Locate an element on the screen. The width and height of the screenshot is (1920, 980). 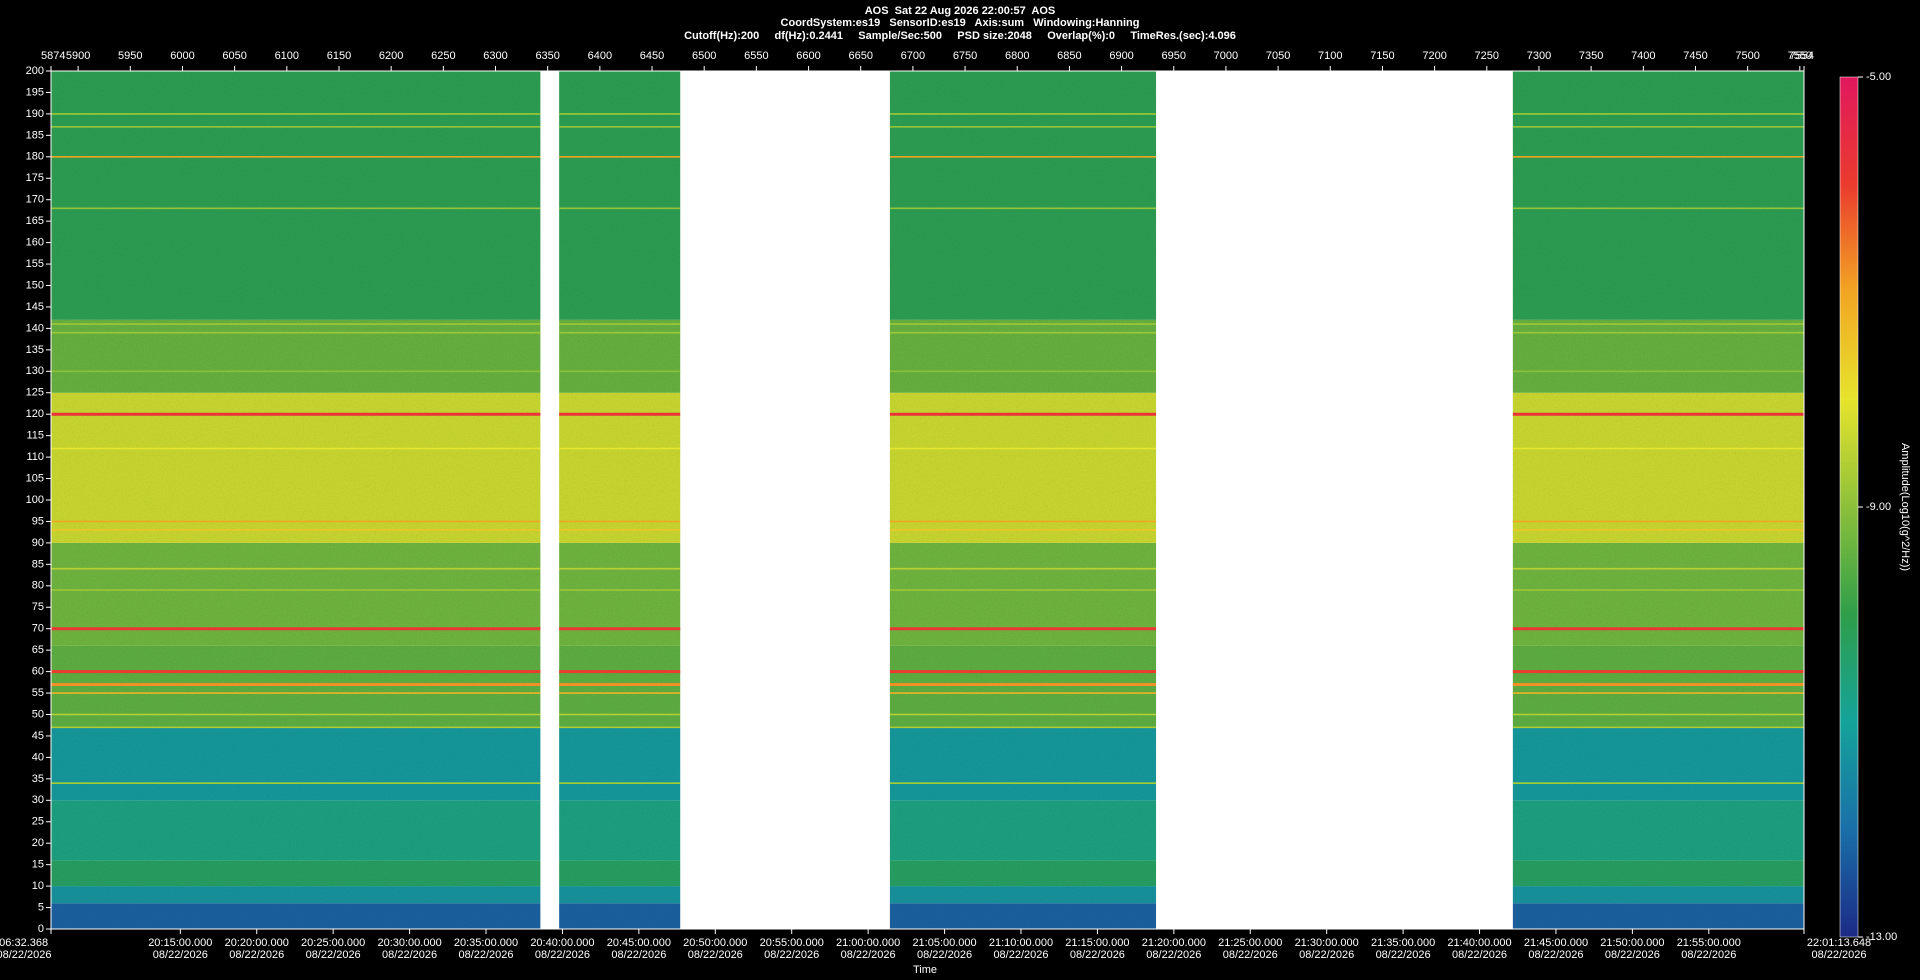
y-tick-label: 95 is located at coordinates (38, 521).